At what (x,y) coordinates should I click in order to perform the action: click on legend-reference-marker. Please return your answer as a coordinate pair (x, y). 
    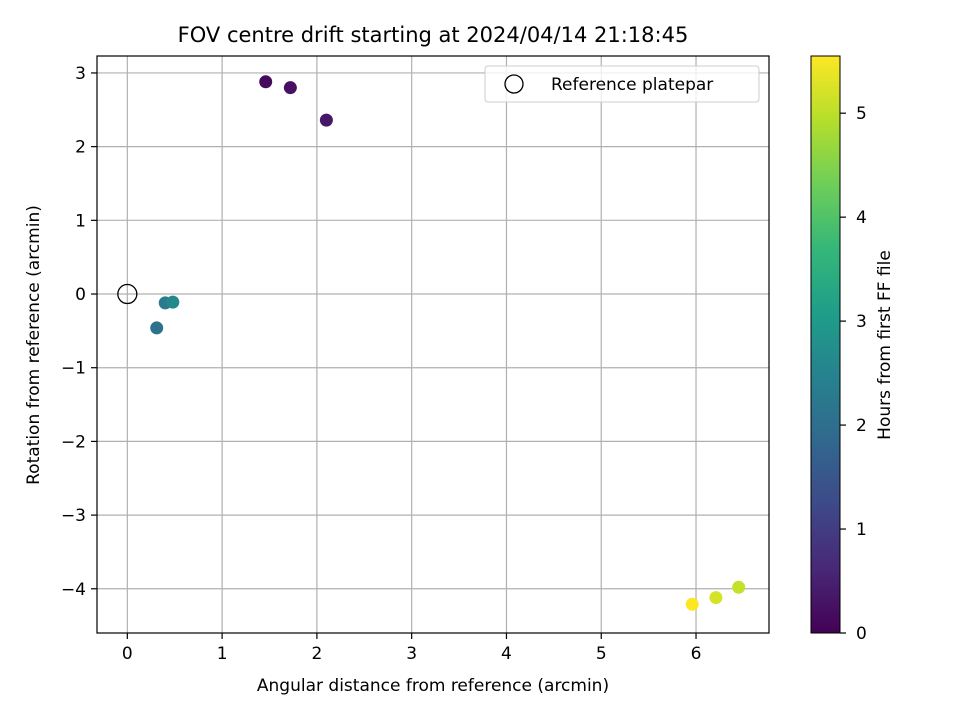
    Looking at the image, I should click on (514, 84).